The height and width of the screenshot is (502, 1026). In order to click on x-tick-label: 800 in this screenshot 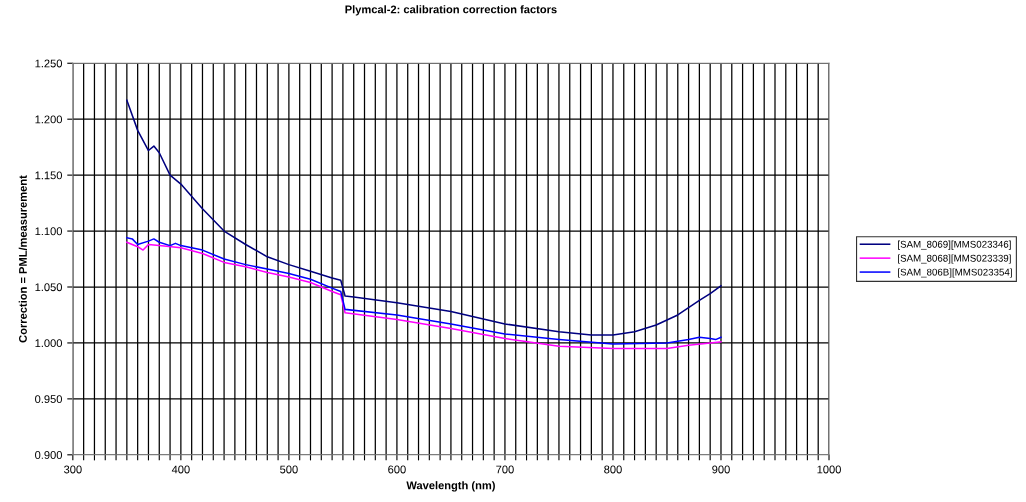, I will do `click(613, 469)`.